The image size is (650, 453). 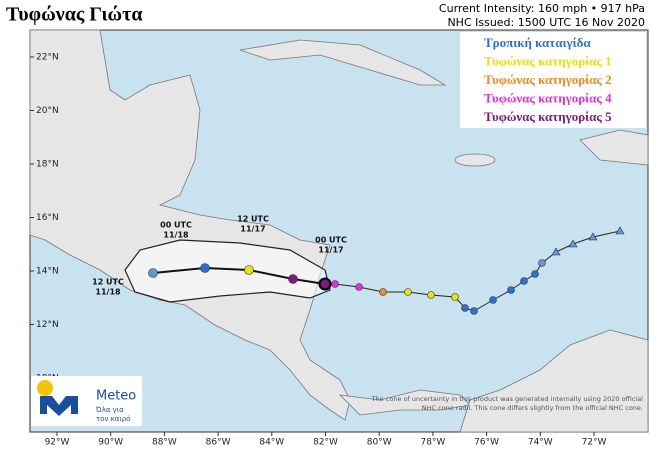 What do you see at coordinates (86, 401) in the screenshot?
I see `logo: Meteo Όλα για τον καιρό` at bounding box center [86, 401].